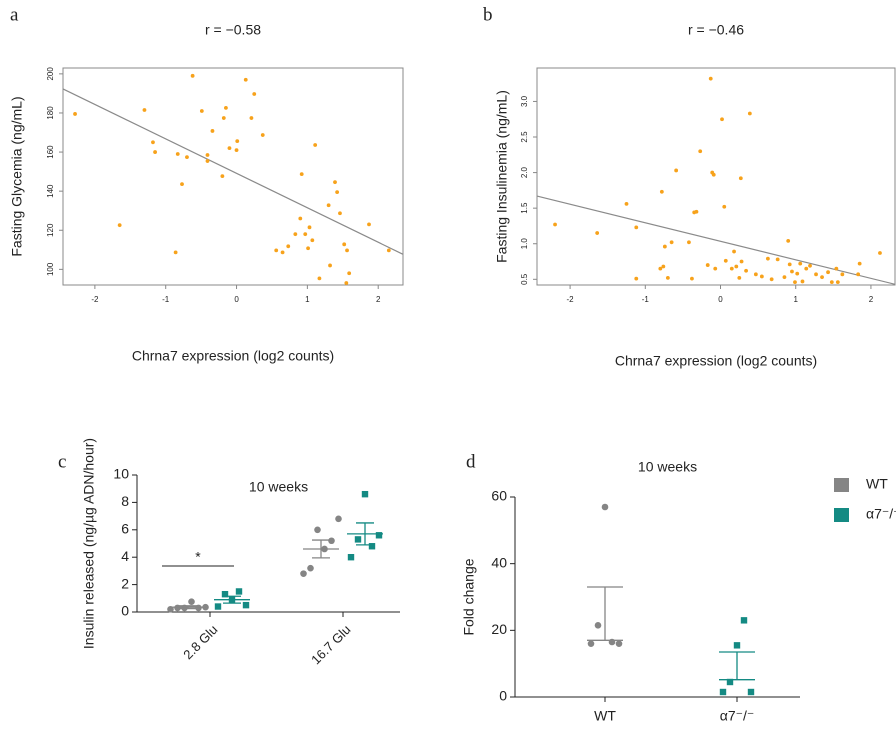  What do you see at coordinates (877, 484) in the screenshot?
I see `legend-label: WT` at bounding box center [877, 484].